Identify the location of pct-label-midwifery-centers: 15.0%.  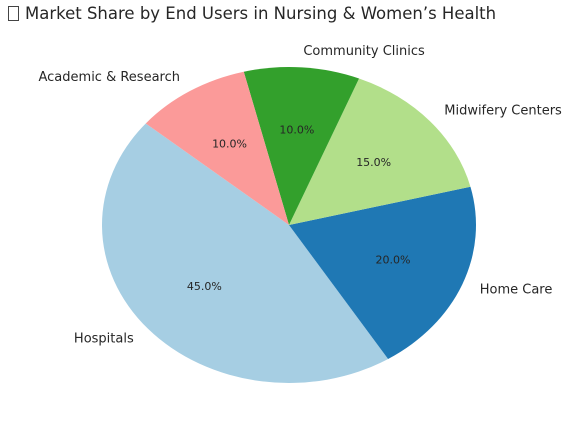
(373, 162).